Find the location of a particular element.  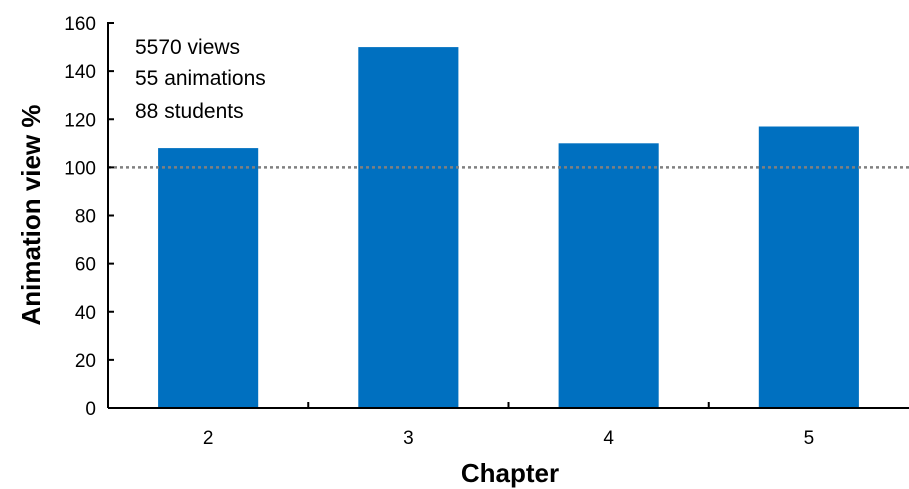

y-tick-label: 120 is located at coordinates (80, 120).